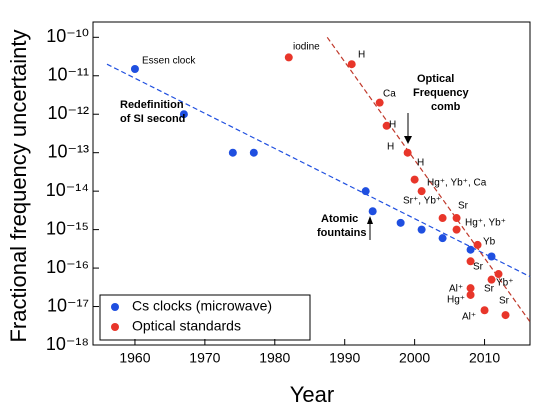 Image resolution: width=551 pixels, height=419 pixels. Describe the element at coordinates (67, 228) in the screenshot. I see `y-tick-label: 10⁻¹⁵` at that location.